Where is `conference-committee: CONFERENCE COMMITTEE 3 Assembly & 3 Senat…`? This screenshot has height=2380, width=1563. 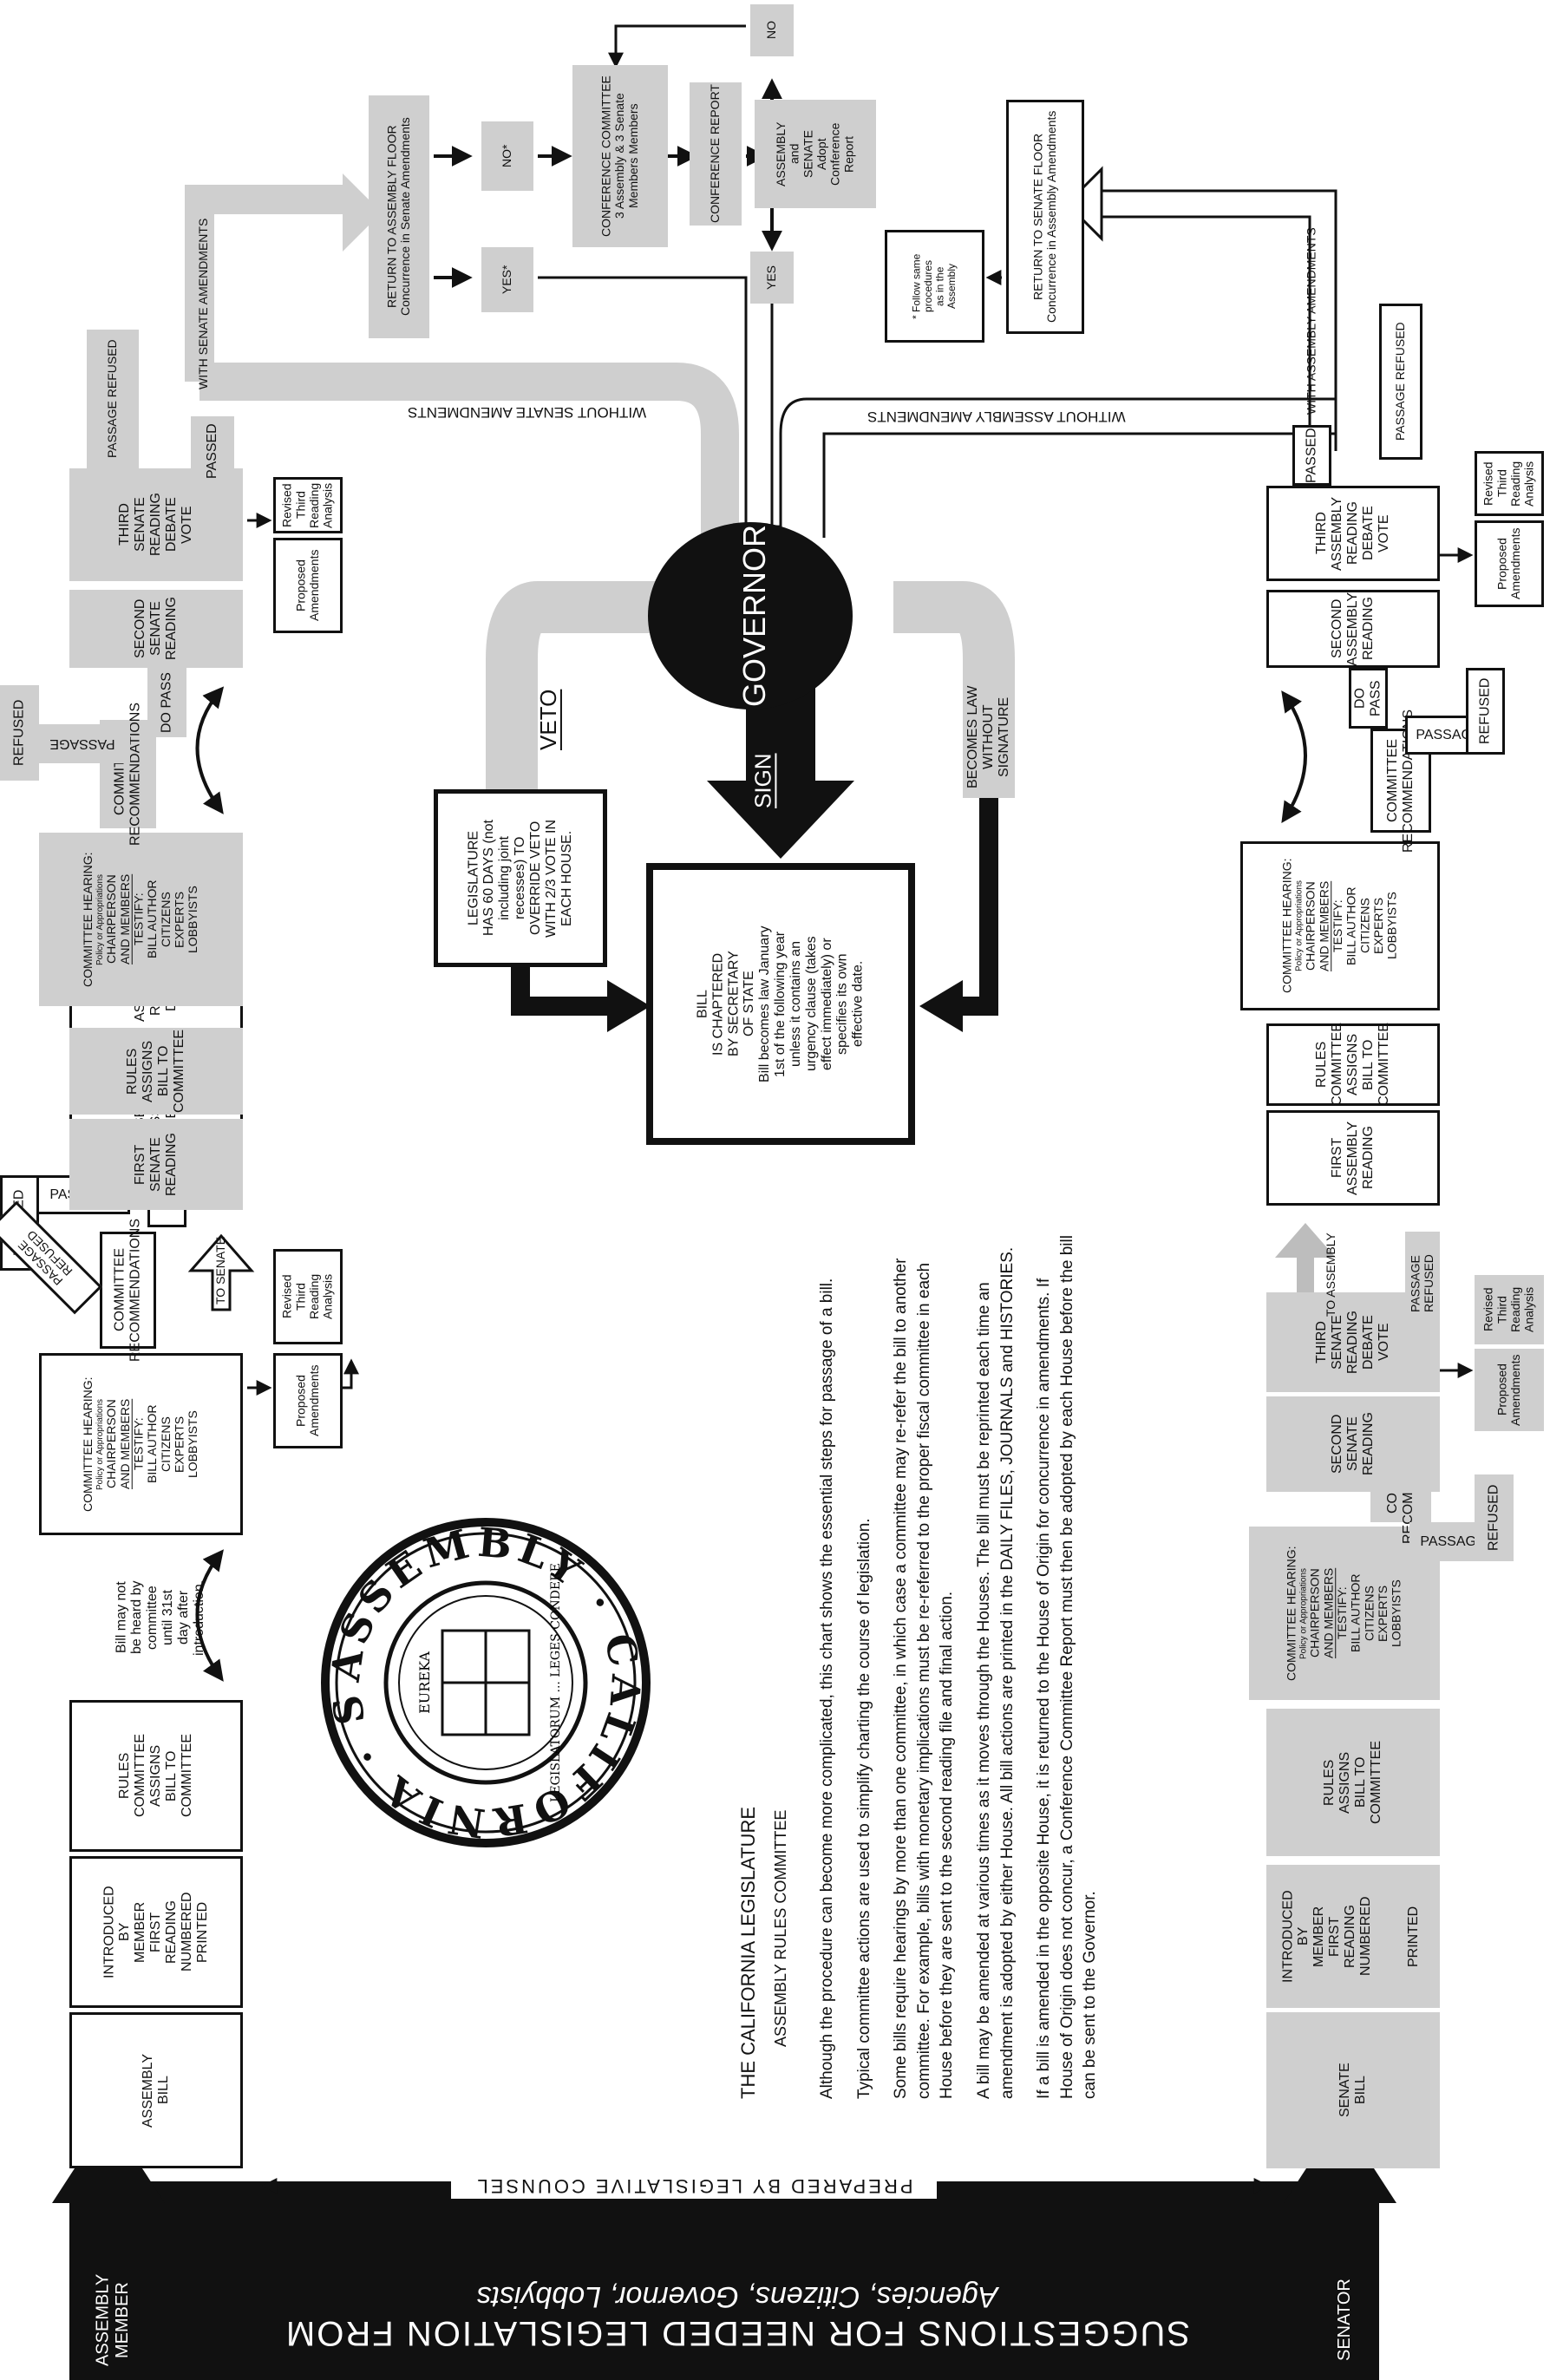 conference-committee: CONFERENCE COMMITTEE 3 Assembly & 3 Senat… is located at coordinates (620, 156).